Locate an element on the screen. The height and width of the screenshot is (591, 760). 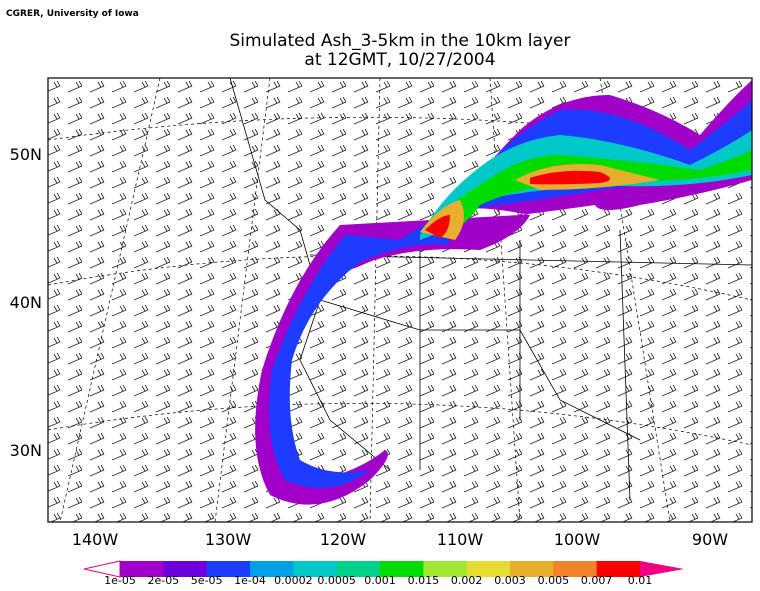
colorbar-label: 0.003 is located at coordinates (510, 580).